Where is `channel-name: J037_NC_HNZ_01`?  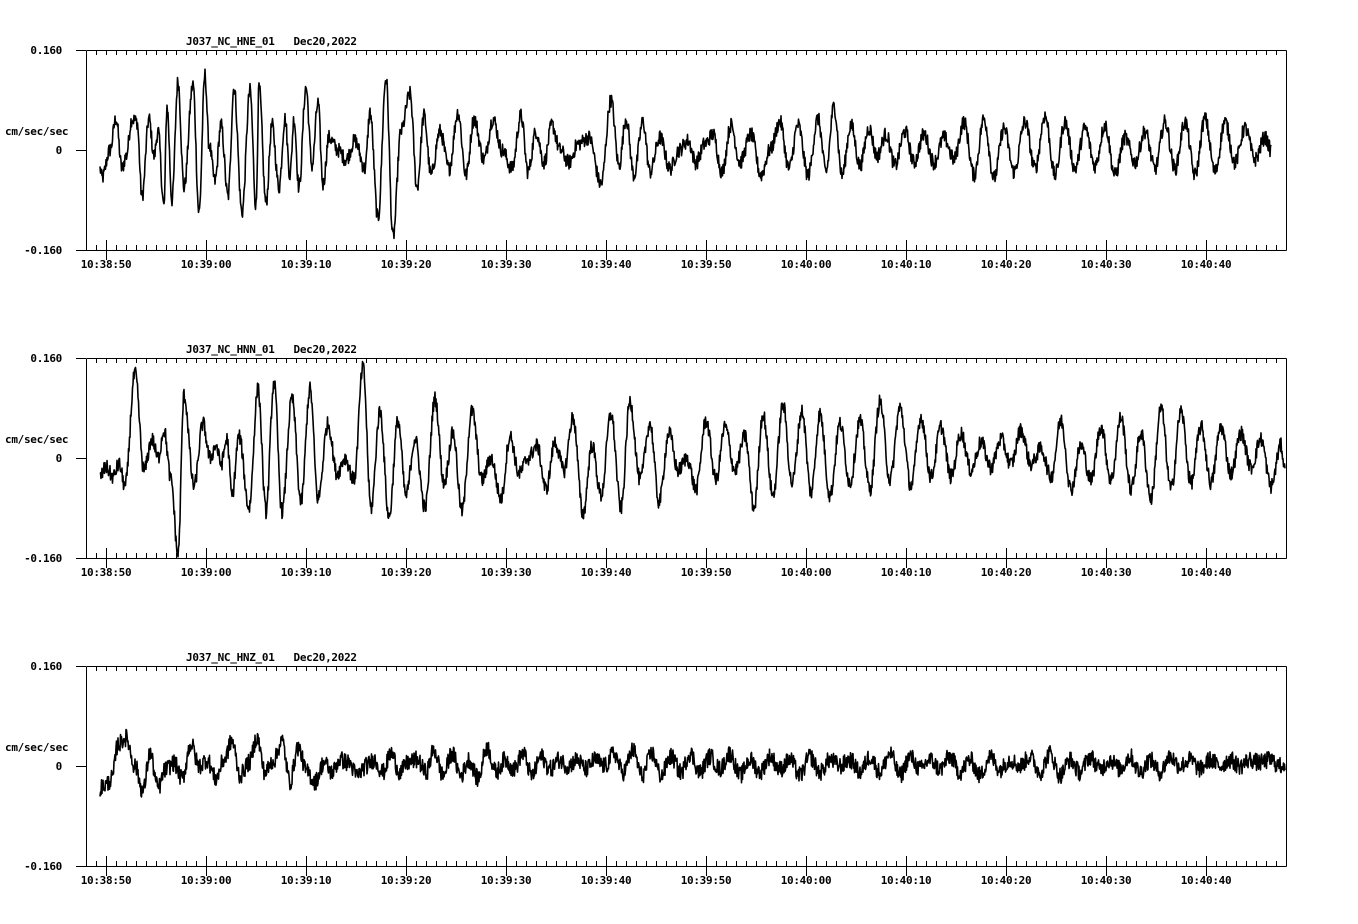 channel-name: J037_NC_HNZ_01 is located at coordinates (230, 657).